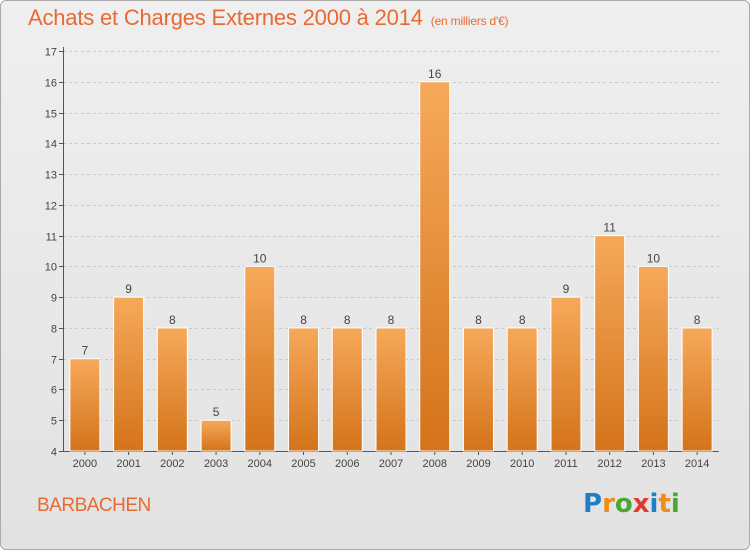  Describe the element at coordinates (347, 464) in the screenshot. I see `x-tick-label: 2006` at that location.